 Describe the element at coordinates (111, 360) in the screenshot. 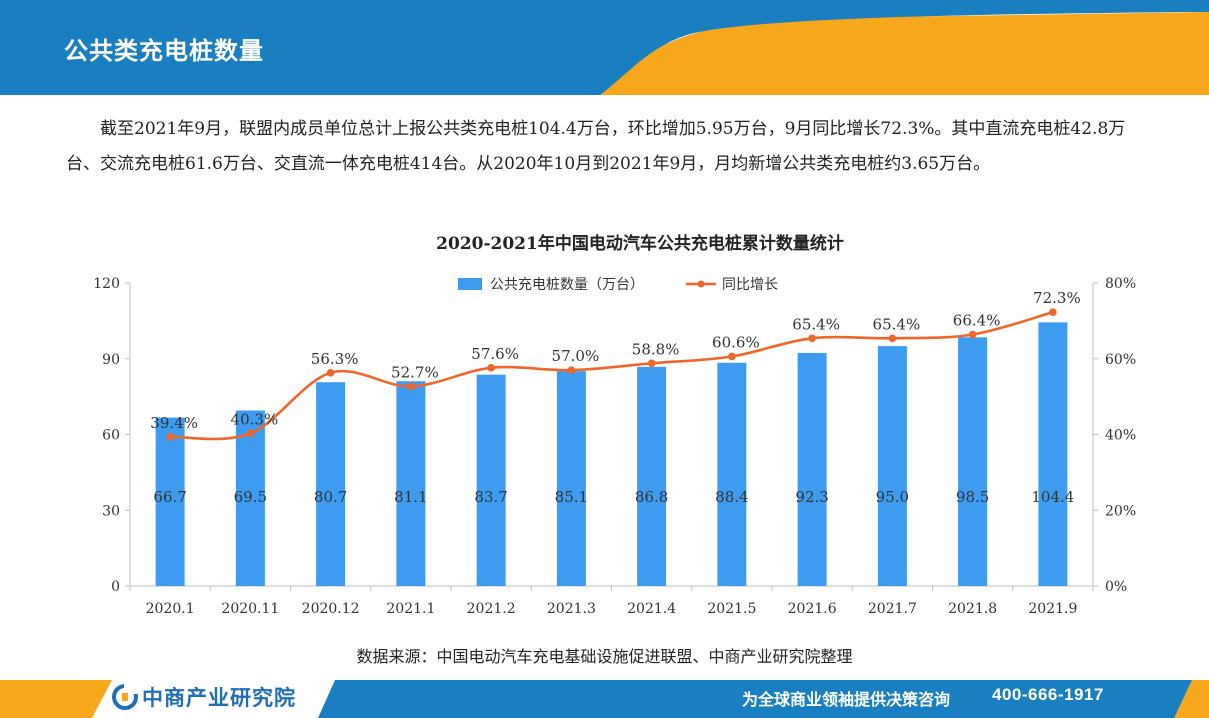

I see `left-tick-label: 90` at that location.